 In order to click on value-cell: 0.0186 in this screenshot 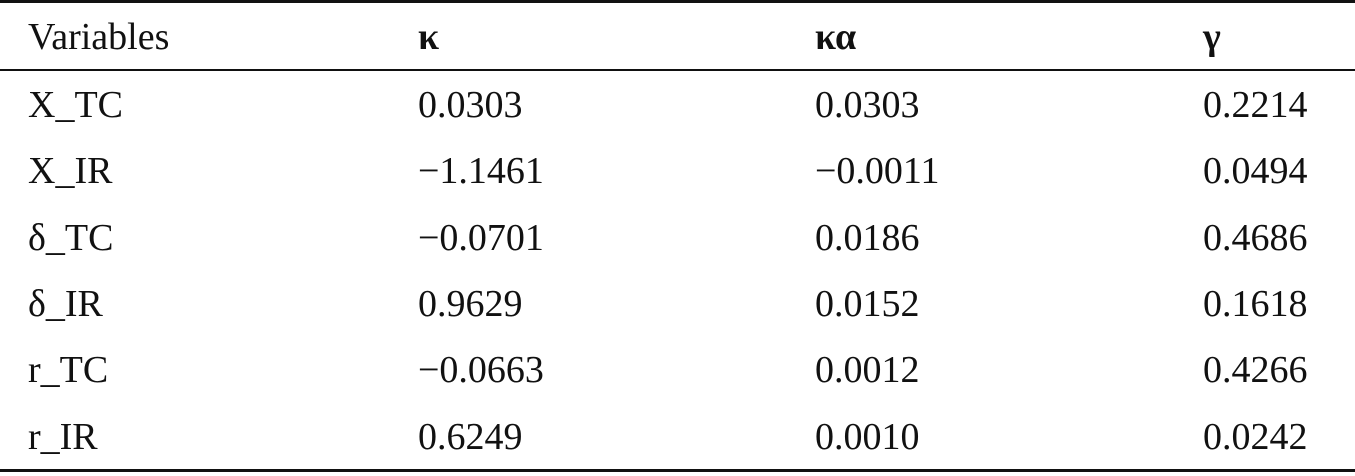, I will do `click(867, 237)`.